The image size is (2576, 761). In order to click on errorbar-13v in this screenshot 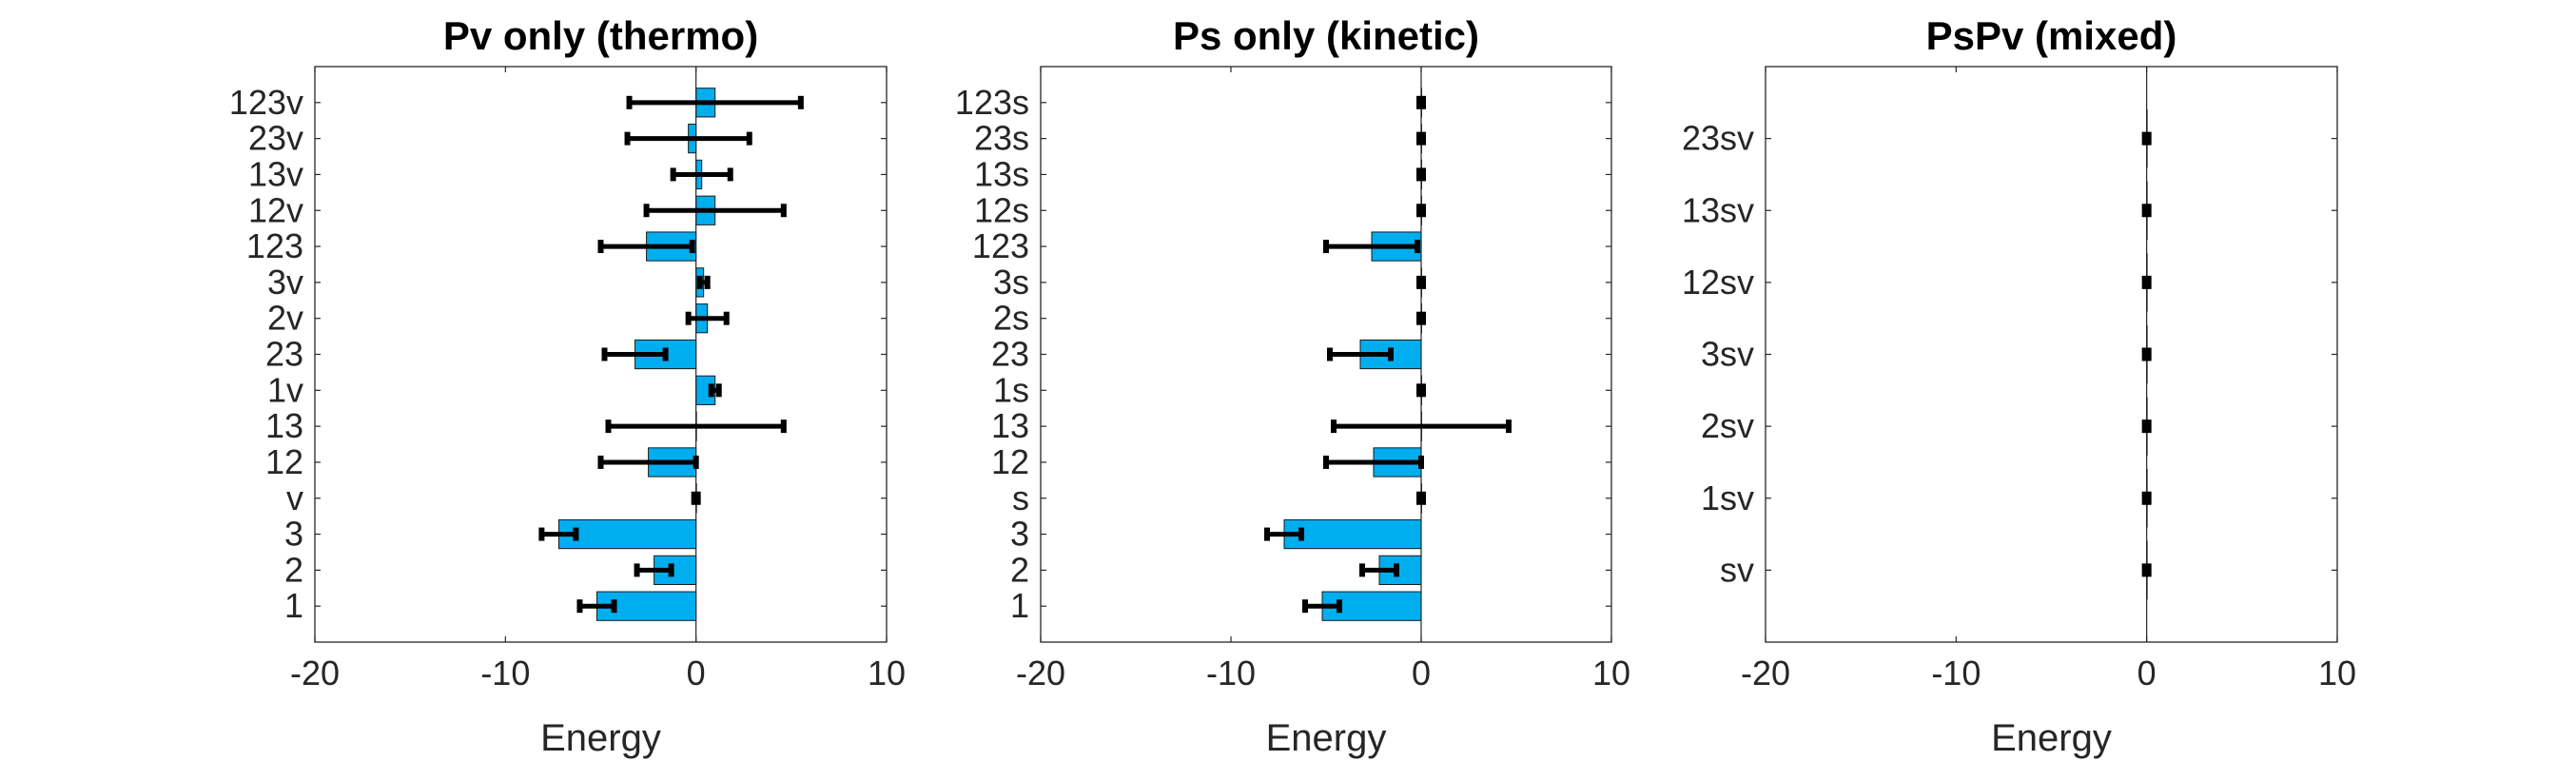, I will do `click(702, 175)`.